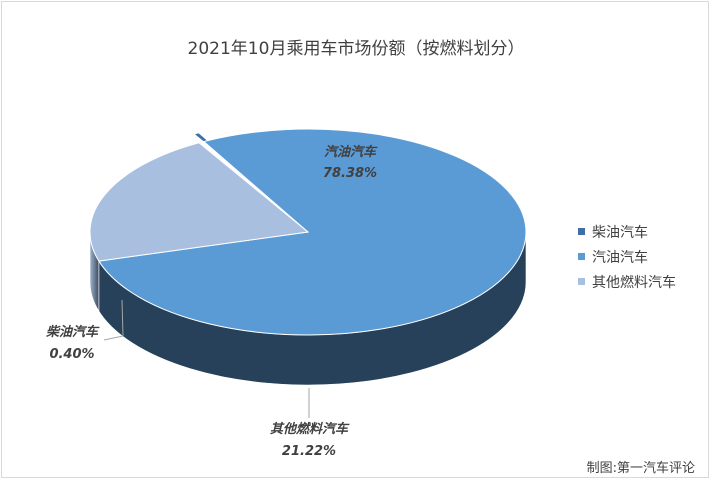 Image resolution: width=712 pixels, height=481 pixels. I want to click on legend-label: 柴油汽车, so click(620, 232).